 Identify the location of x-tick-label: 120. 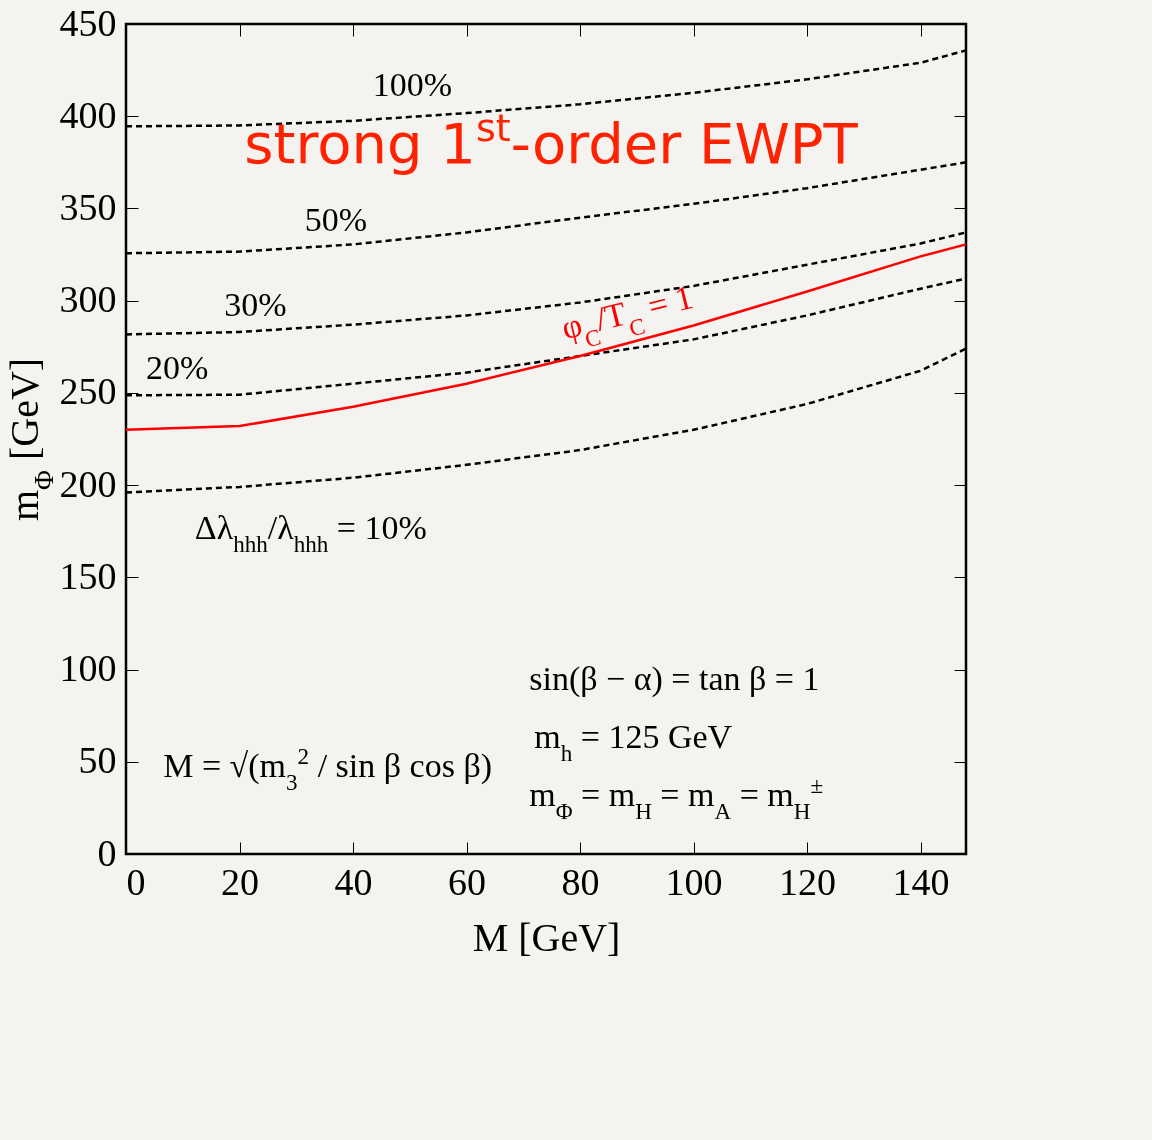
(808, 881).